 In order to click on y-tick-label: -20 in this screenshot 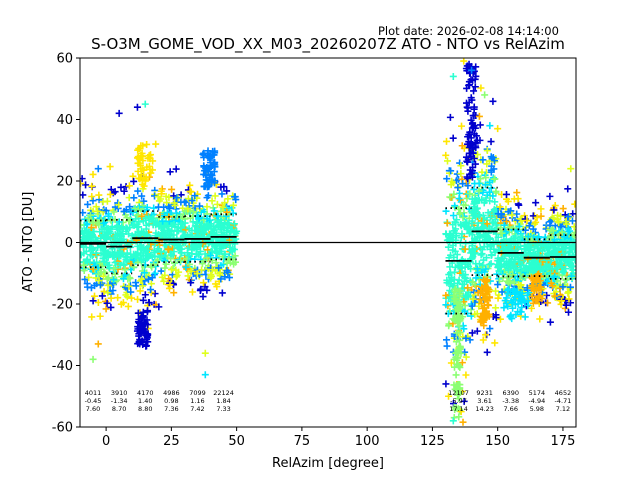, I will do `click(62, 305)`.